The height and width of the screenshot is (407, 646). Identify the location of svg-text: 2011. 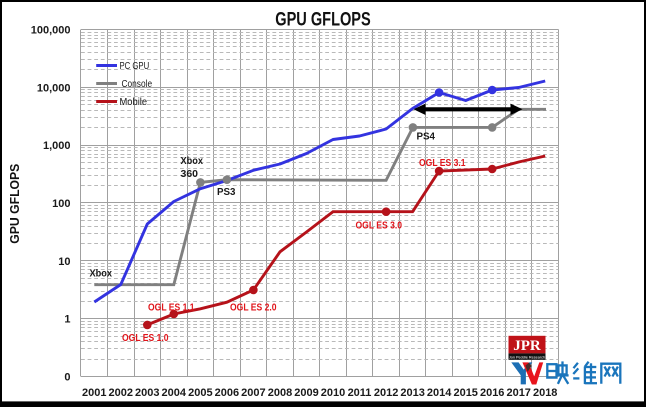
(360, 393).